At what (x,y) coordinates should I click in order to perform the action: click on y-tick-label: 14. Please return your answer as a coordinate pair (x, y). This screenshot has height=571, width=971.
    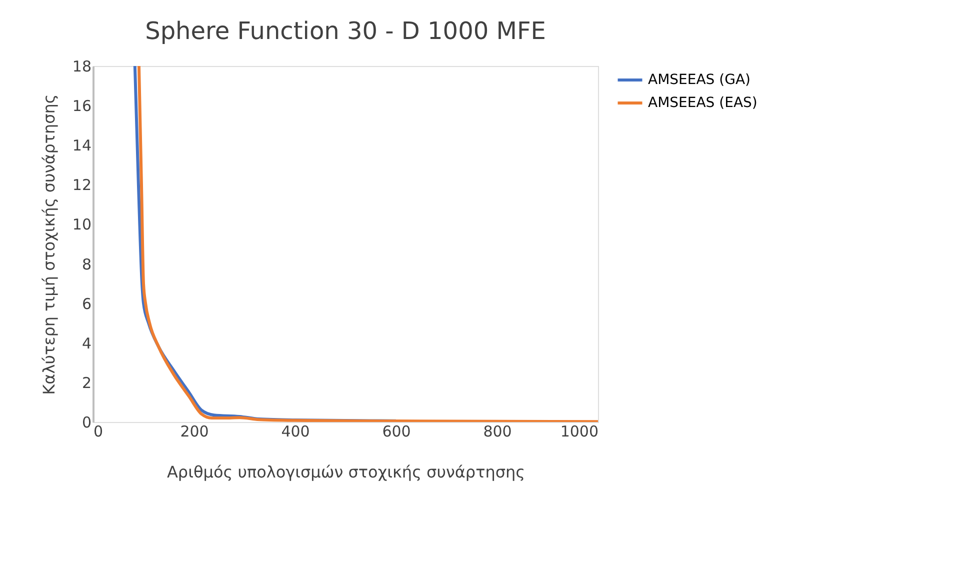
    Looking at the image, I should click on (82, 145).